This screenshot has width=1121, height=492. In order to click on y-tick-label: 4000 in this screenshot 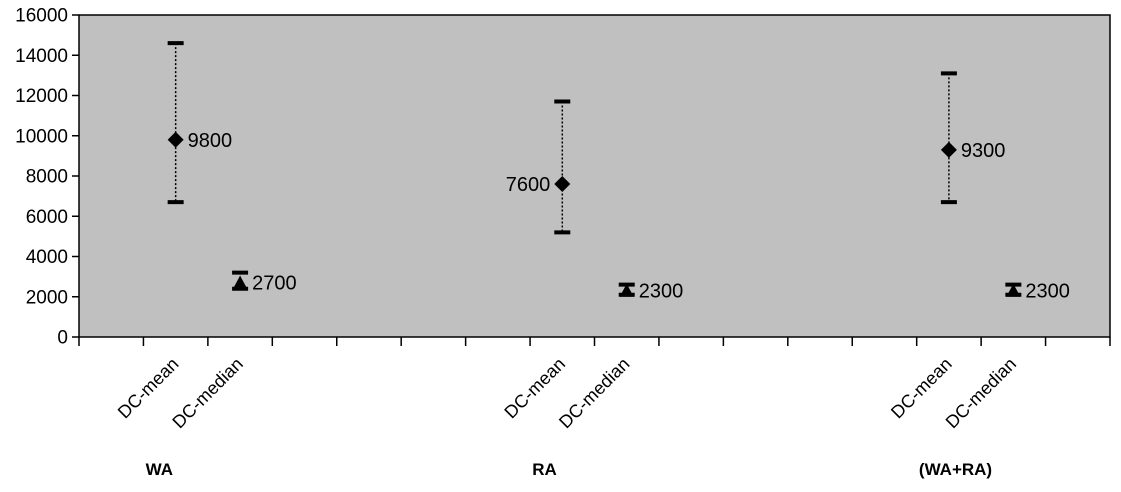, I will do `click(47, 257)`.